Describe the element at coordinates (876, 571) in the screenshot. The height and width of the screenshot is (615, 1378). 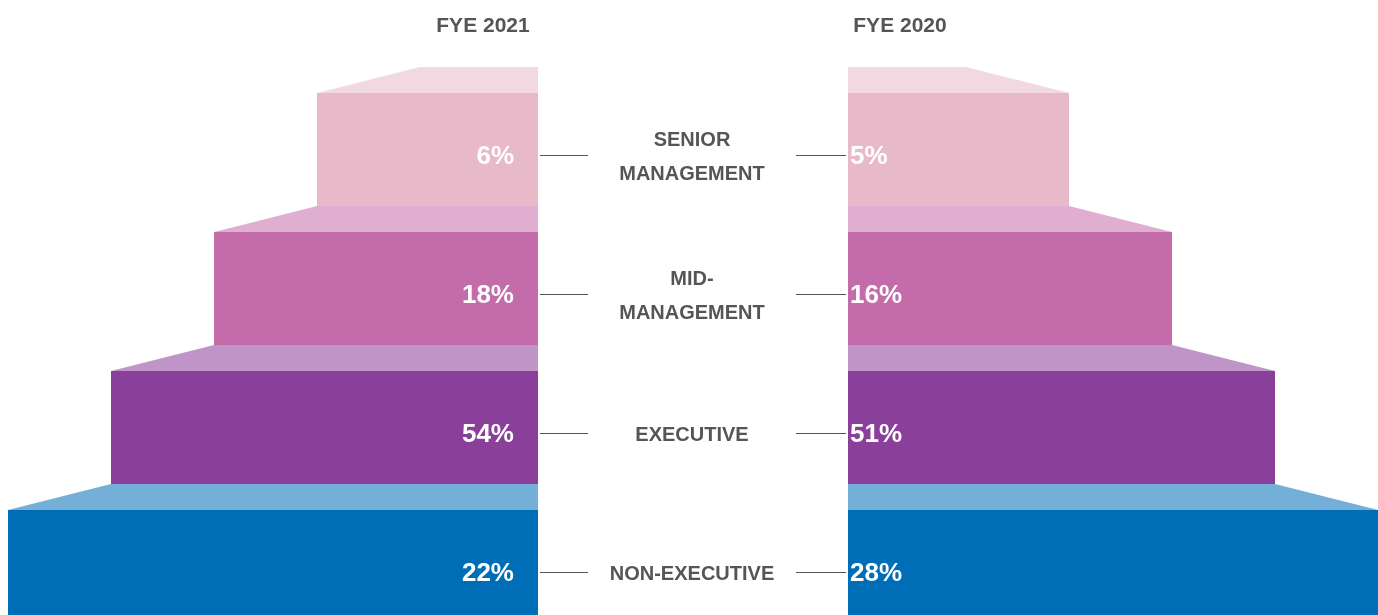
I see `data-label: 28%` at that location.